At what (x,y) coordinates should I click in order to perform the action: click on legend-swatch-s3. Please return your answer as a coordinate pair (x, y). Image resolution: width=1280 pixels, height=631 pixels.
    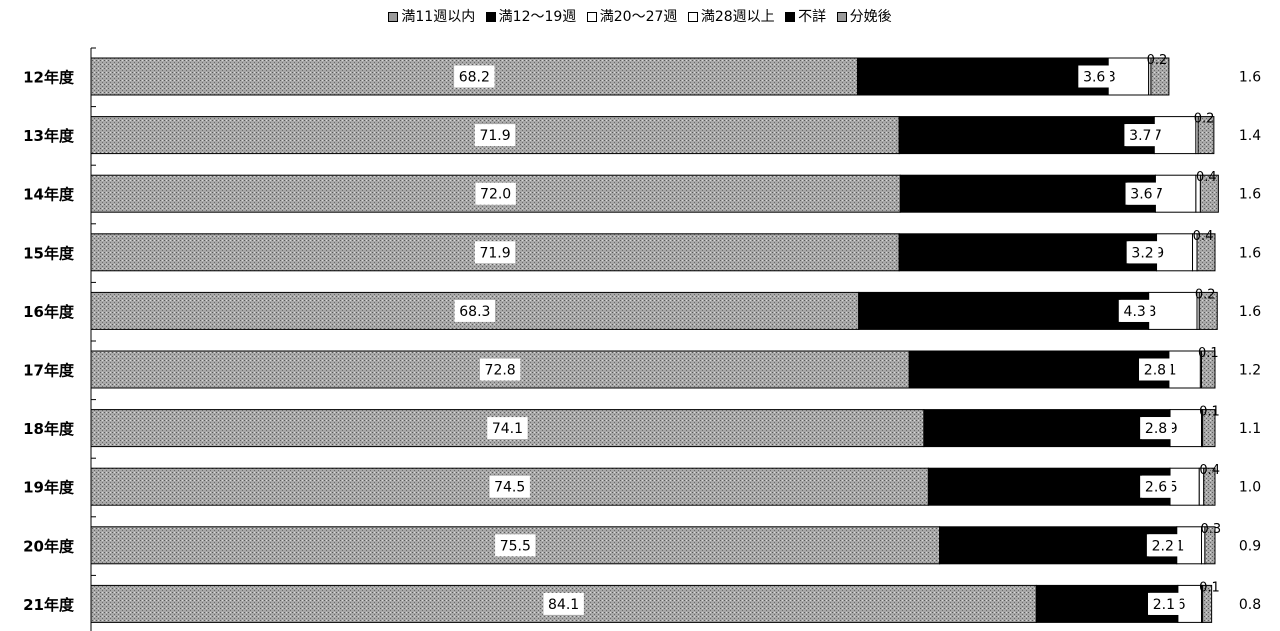
    Looking at the image, I should click on (692, 17).